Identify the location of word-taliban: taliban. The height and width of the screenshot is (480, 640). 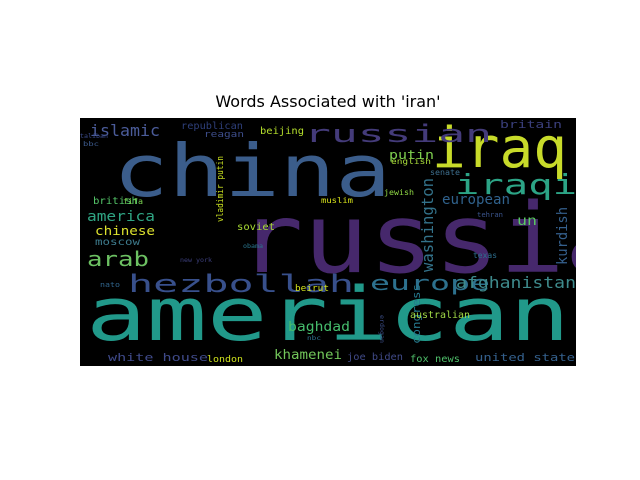
(94, 136).